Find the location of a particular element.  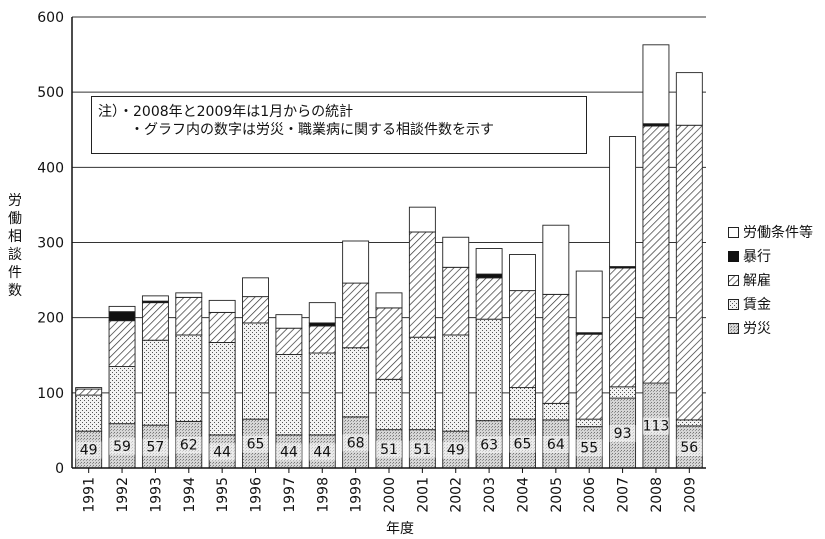

data-label: 65 is located at coordinates (523, 445).